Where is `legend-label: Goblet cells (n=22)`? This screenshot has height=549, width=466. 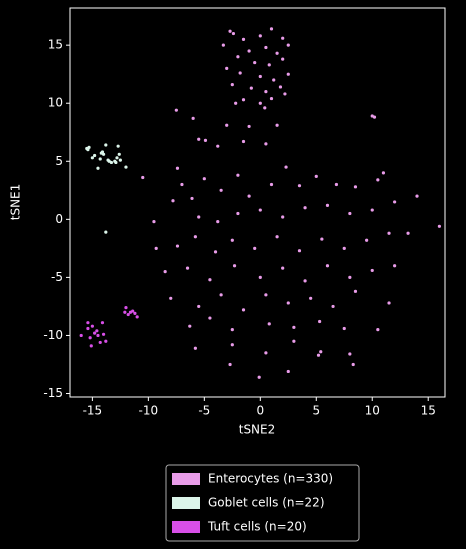
legend-label: Goblet cells (n=22) is located at coordinates (266, 503).